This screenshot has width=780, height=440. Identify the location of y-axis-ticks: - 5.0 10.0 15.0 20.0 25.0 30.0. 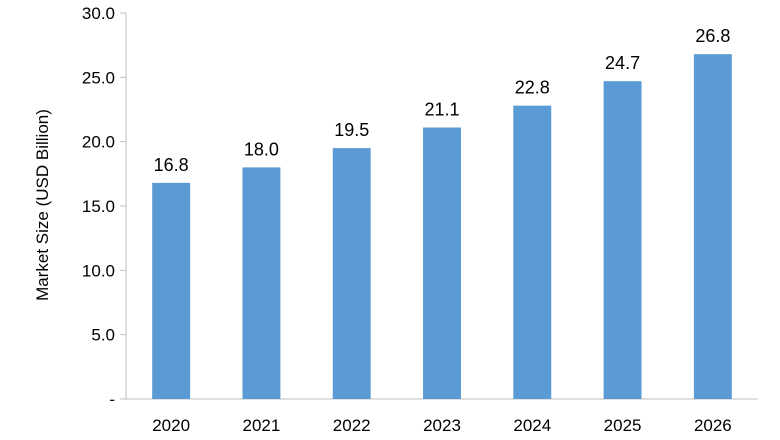
(104, 206).